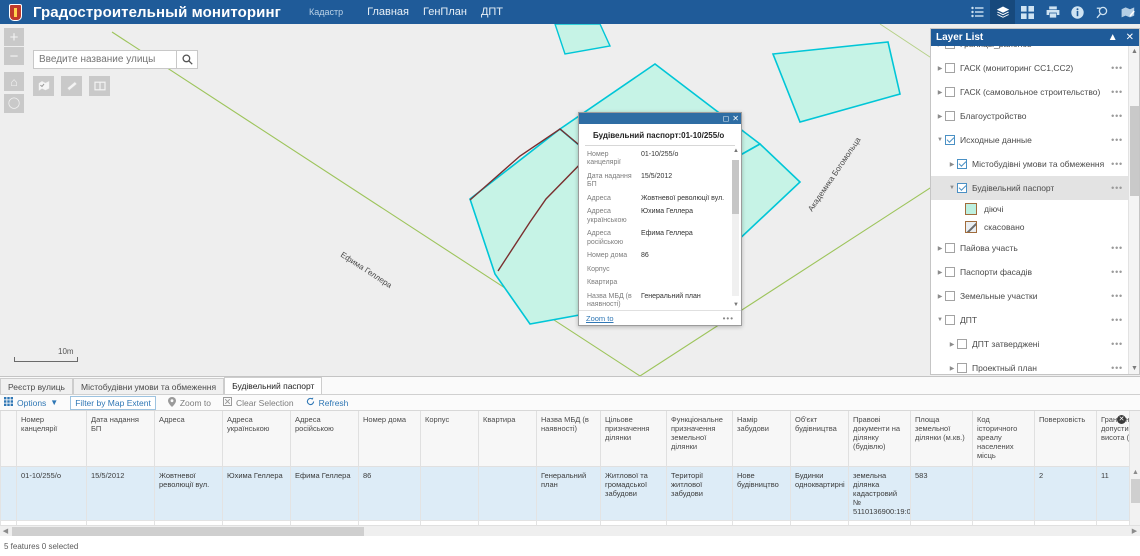  Describe the element at coordinates (1029, 140) in the screenshot. I see `layer-row-ishodnye-dannye: ▼ Исходные данные •••` at that location.